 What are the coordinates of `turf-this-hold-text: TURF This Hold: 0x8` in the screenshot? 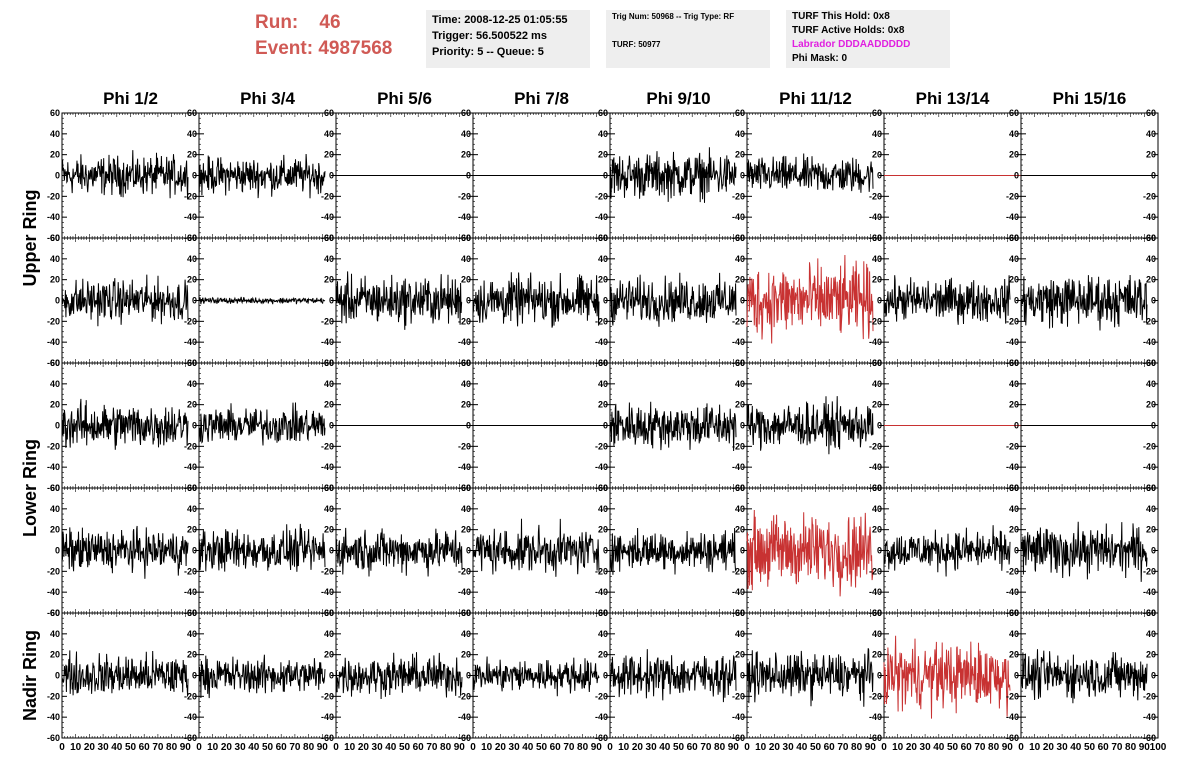 It's located at (841, 16).